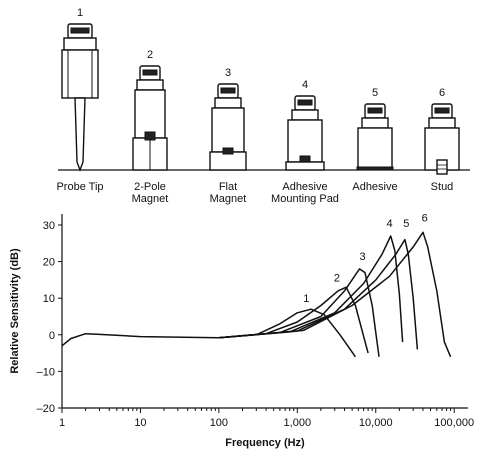 This screenshot has width=480, height=454. Describe the element at coordinates (15, 311) in the screenshot. I see `y-axis-title: Relative Sensitivity (dB)` at that location.